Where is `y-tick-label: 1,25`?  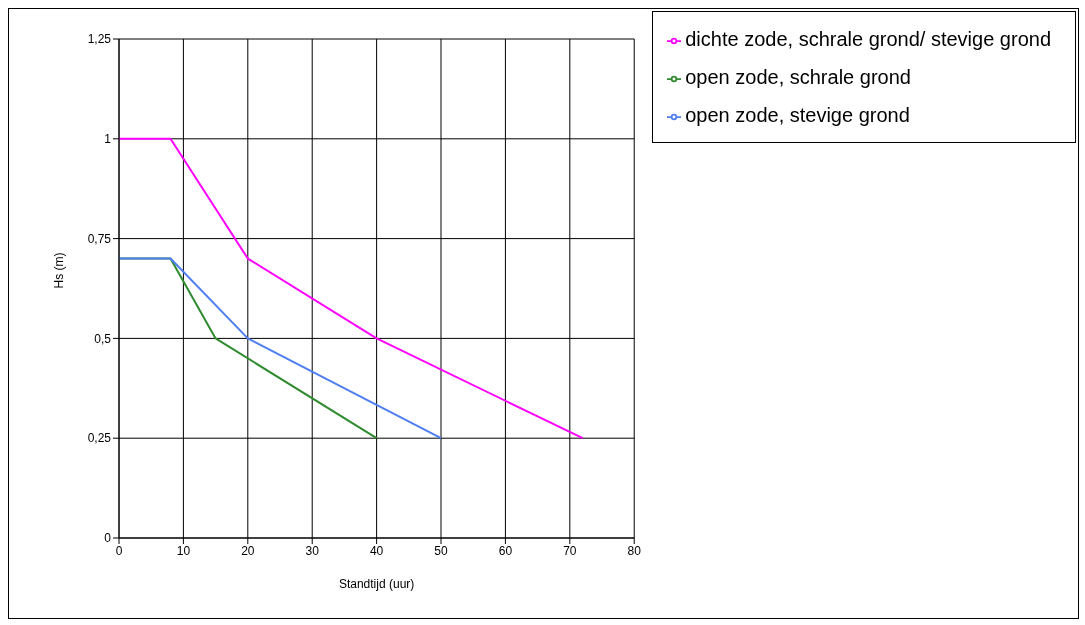
y-tick-label: 1,25 is located at coordinates (99, 39).